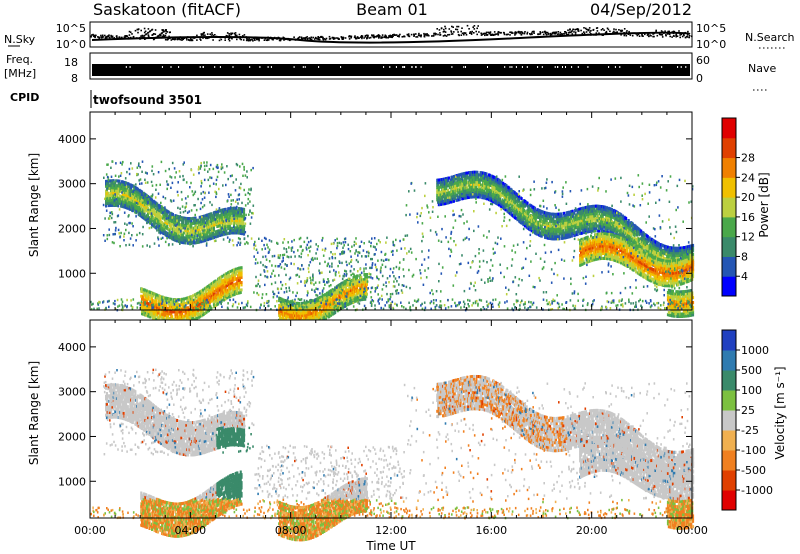 This screenshot has width=800, height=554. Describe the element at coordinates (147, 100) in the screenshot. I see `cpid-value: twofsound 3501` at that location.